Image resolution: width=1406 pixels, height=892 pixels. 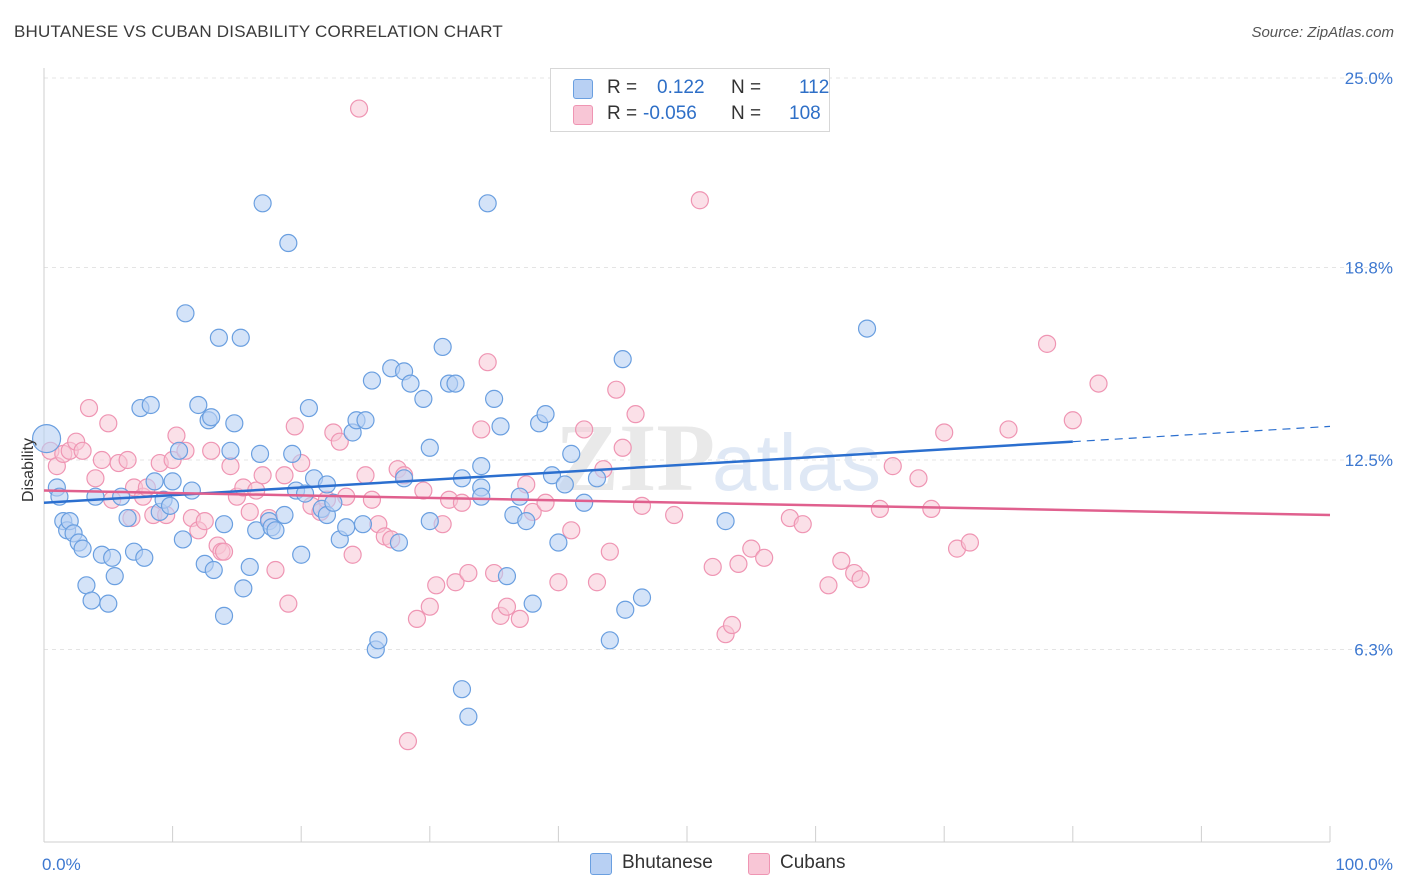 I want to click on trend-line-cubans, so click(x=687, y=503).